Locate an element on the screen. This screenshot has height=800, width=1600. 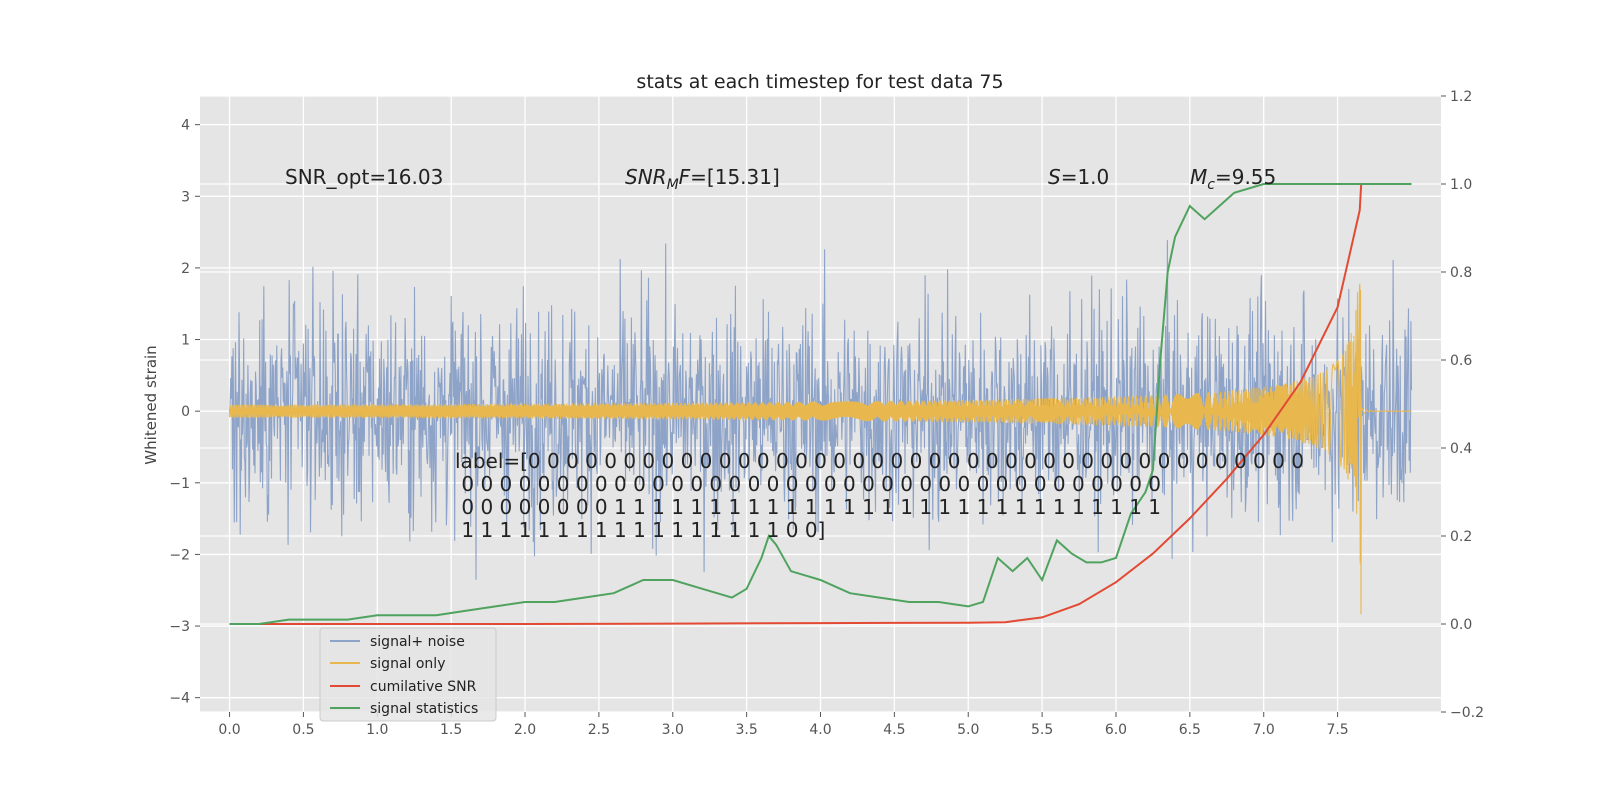
x-tick-label: 0.5 is located at coordinates (303, 730).